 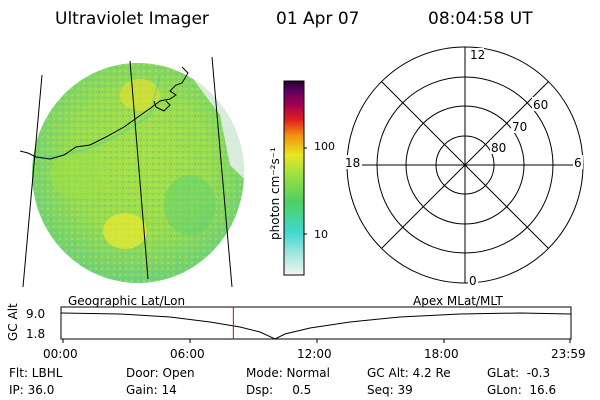 I want to click on gain-status: Gain: 14, so click(x=151, y=390).